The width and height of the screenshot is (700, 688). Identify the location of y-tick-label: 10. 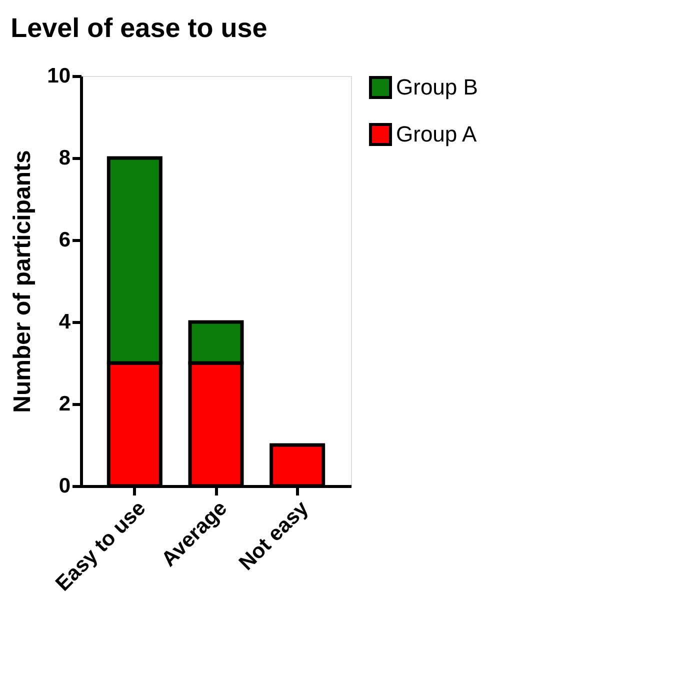
(58, 76).